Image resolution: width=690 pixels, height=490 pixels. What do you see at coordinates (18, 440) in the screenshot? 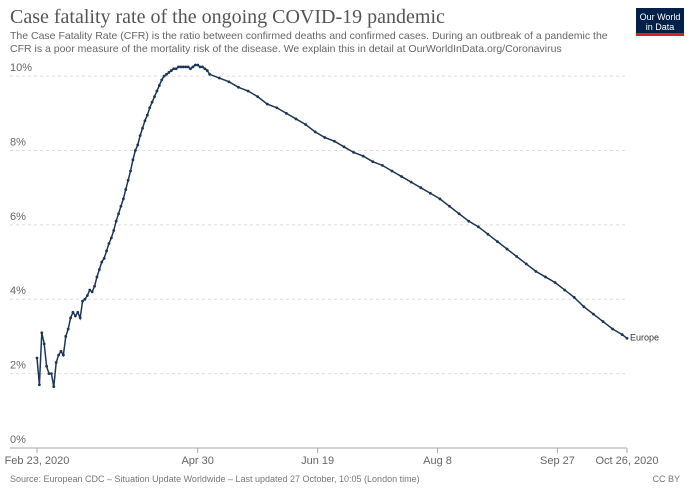
I see `y-tick-label: 0%` at bounding box center [18, 440].